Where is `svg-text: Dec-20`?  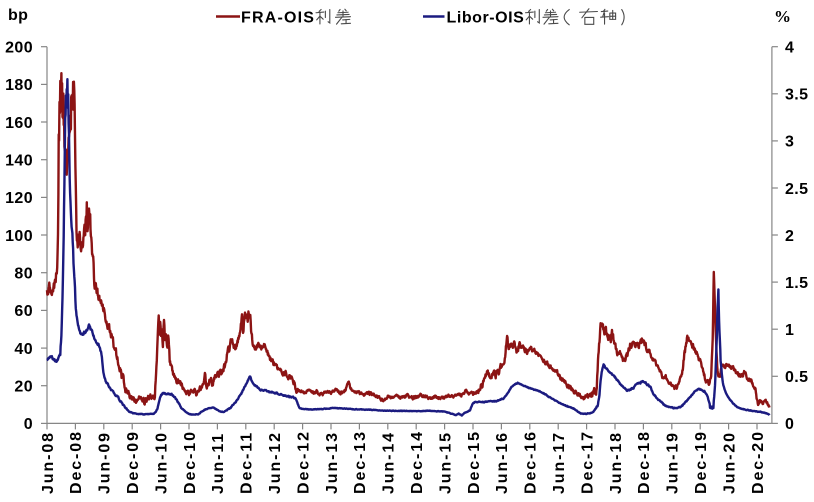
svg-text: Dec-20 is located at coordinates (758, 462).